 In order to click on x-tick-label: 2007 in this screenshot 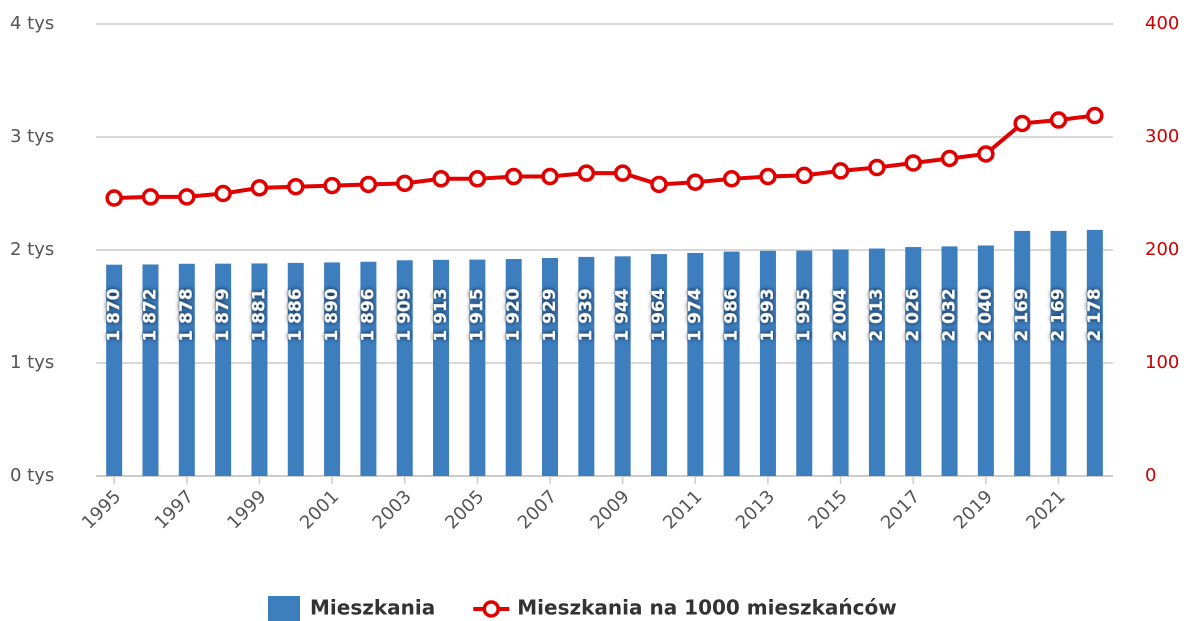, I will do `click(537, 509)`.